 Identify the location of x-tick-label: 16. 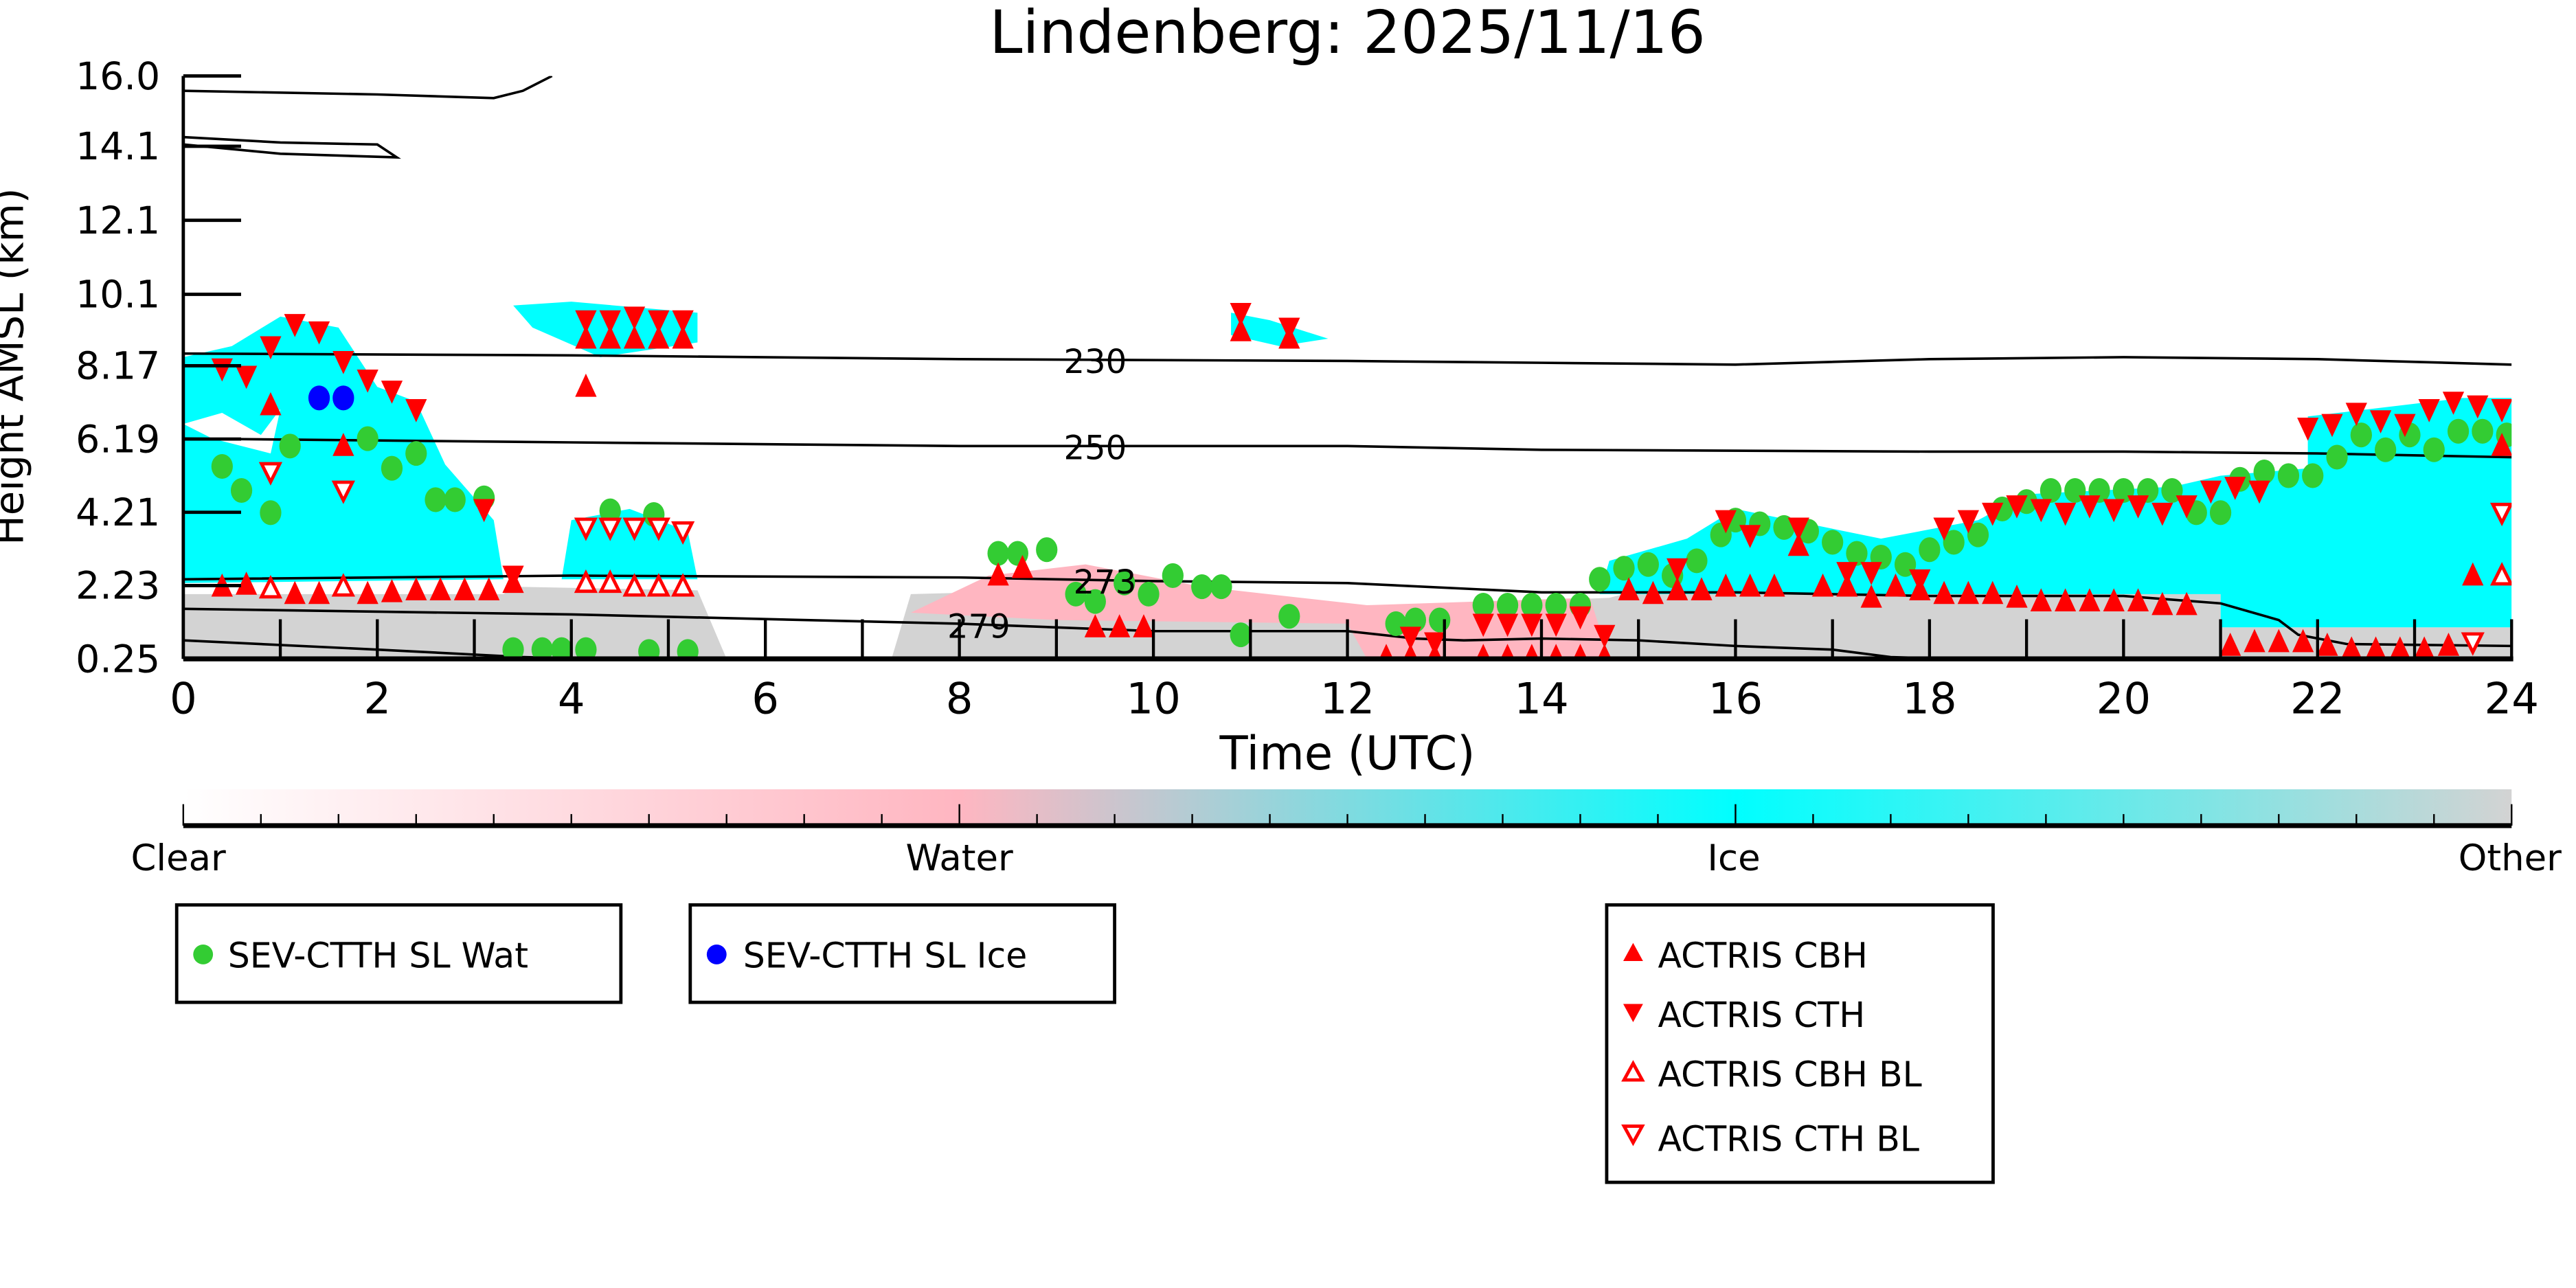
(1735, 698).